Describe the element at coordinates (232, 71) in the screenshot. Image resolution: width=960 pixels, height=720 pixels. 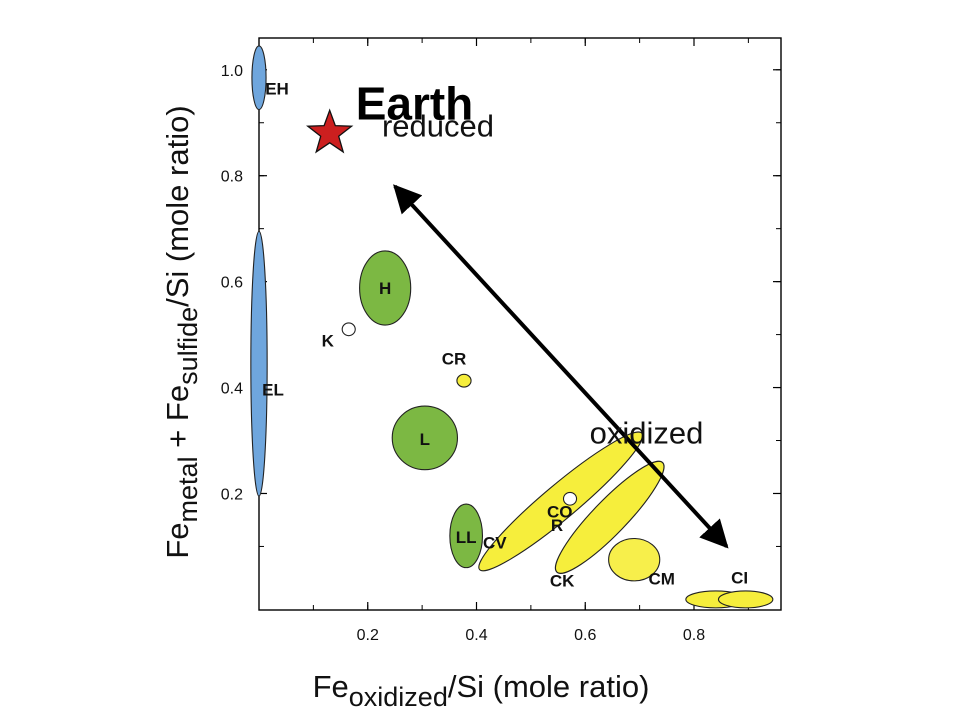
I see `y-tick-label-1-0: 1.0` at that location.